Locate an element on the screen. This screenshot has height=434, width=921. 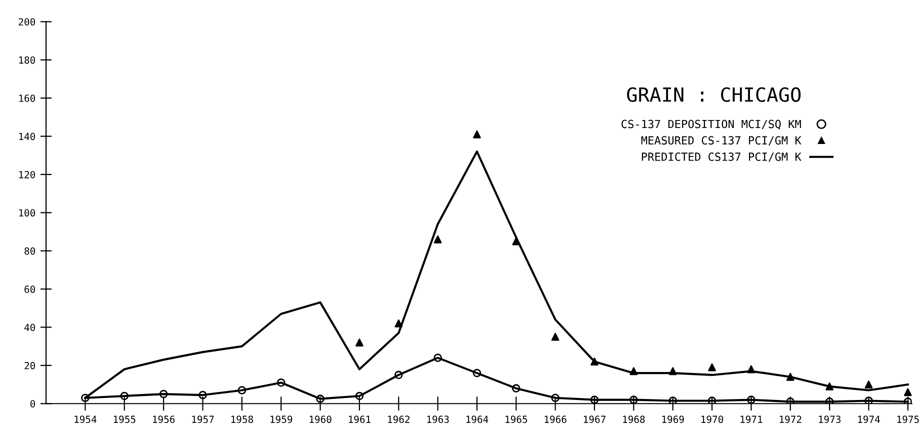
legend-label: PREDICTED CS137 PCI/GM K is located at coordinates (722, 157).